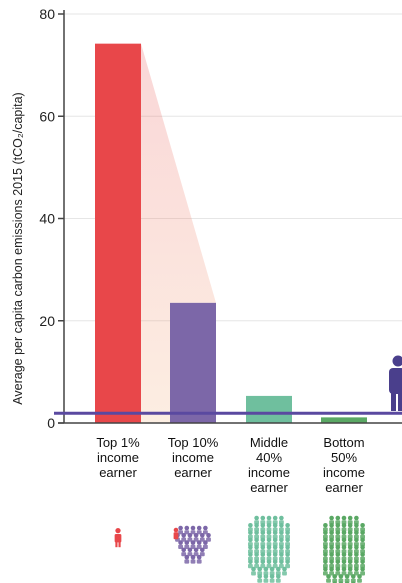 Image resolution: width=402 pixels, height=583 pixels. What do you see at coordinates (118, 538) in the screenshot?
I see `person-icon` at bounding box center [118, 538].